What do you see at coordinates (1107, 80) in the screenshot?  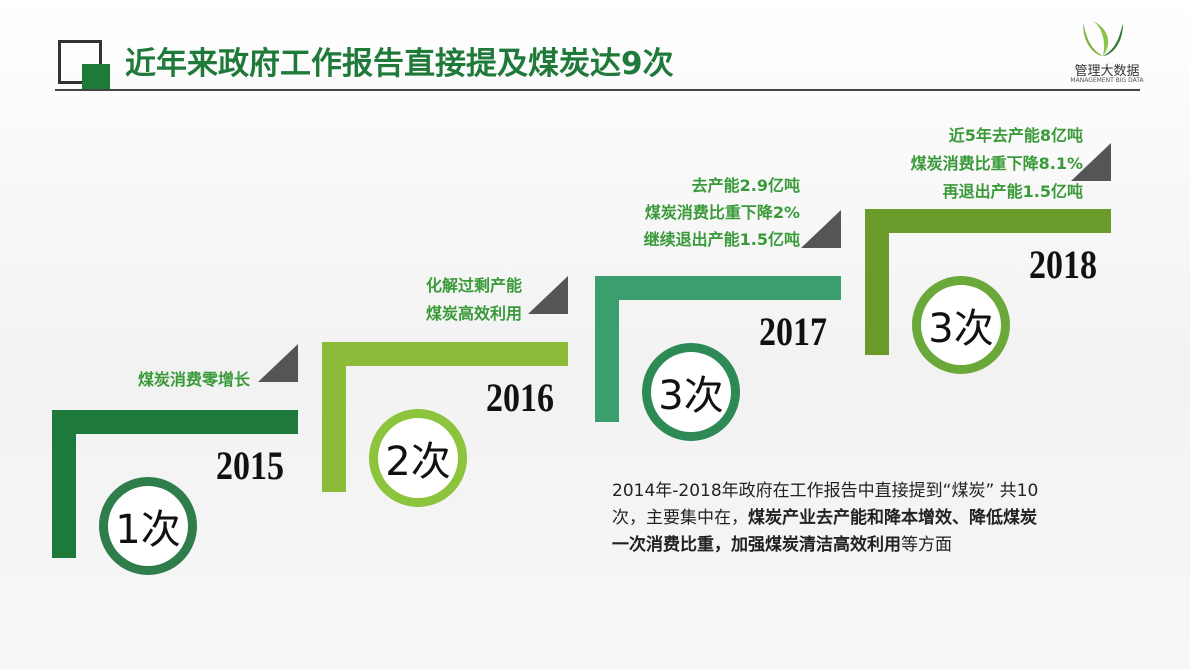 I see `logo-subtitle: MANAGEMENT BIG DATA` at bounding box center [1107, 80].